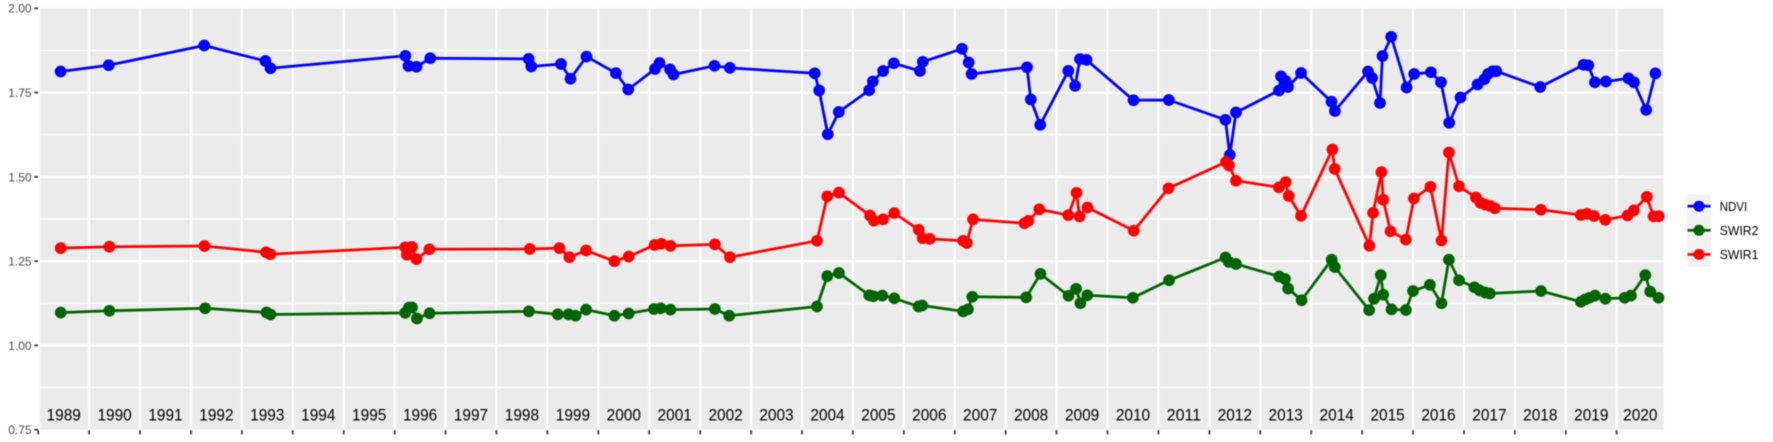 The width and height of the screenshot is (1773, 442). What do you see at coordinates (1286, 414) in the screenshot?
I see `svg-text: 2013` at bounding box center [1286, 414].